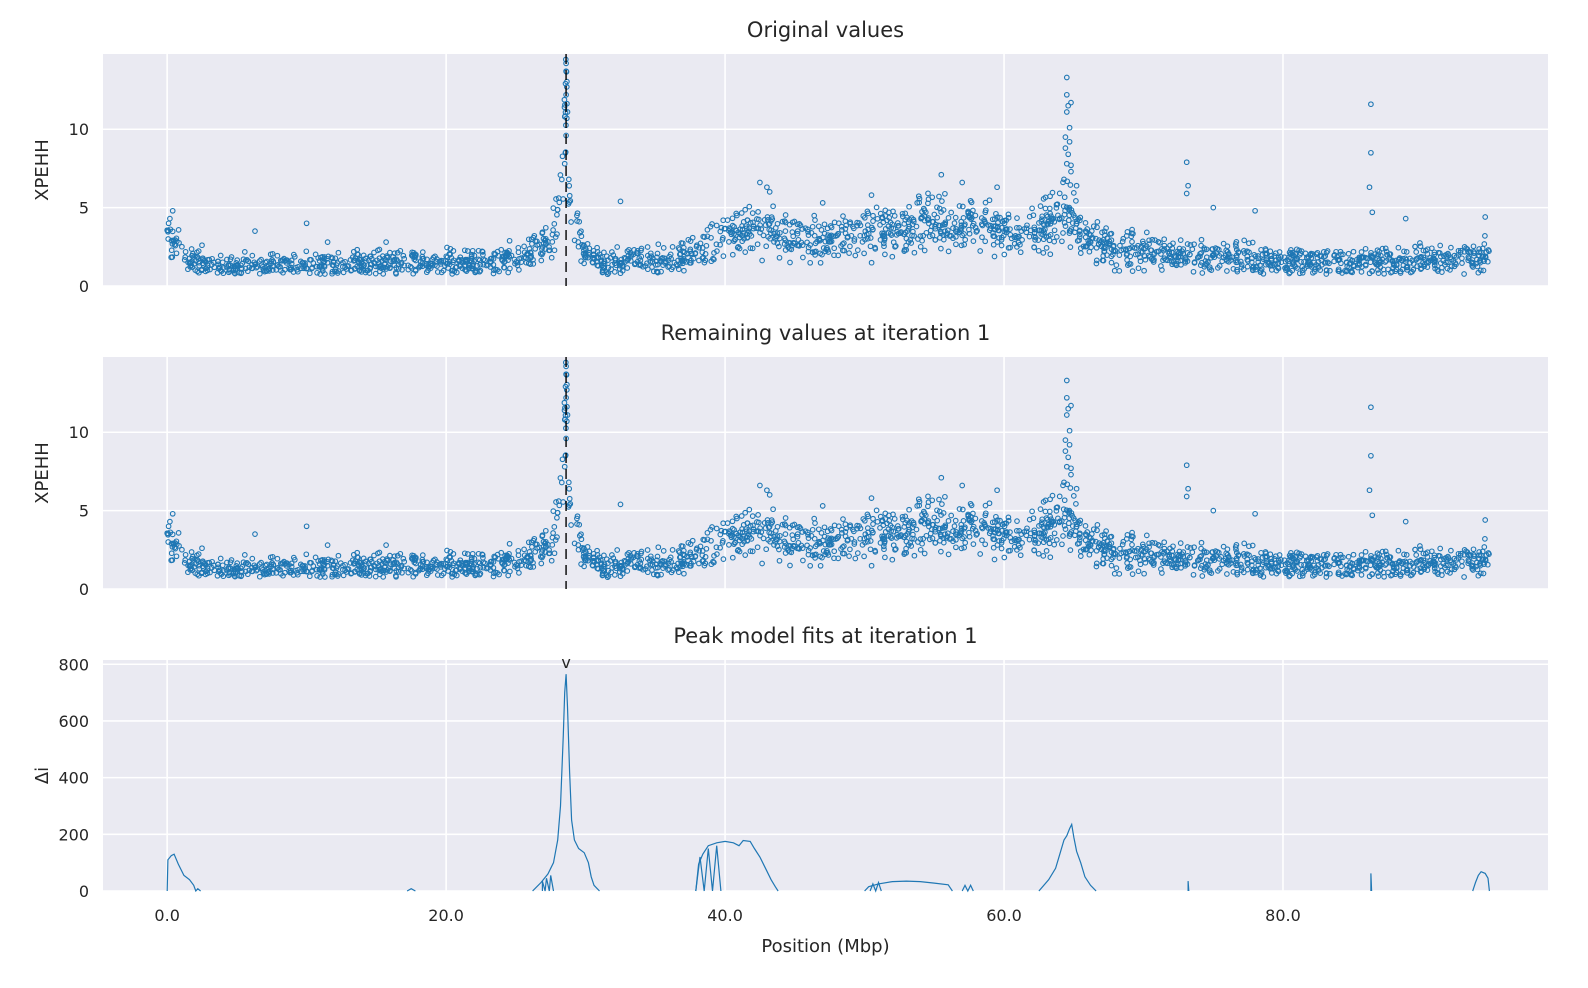  I want to click on y-axis-label: XPEHH, so click(42, 473).